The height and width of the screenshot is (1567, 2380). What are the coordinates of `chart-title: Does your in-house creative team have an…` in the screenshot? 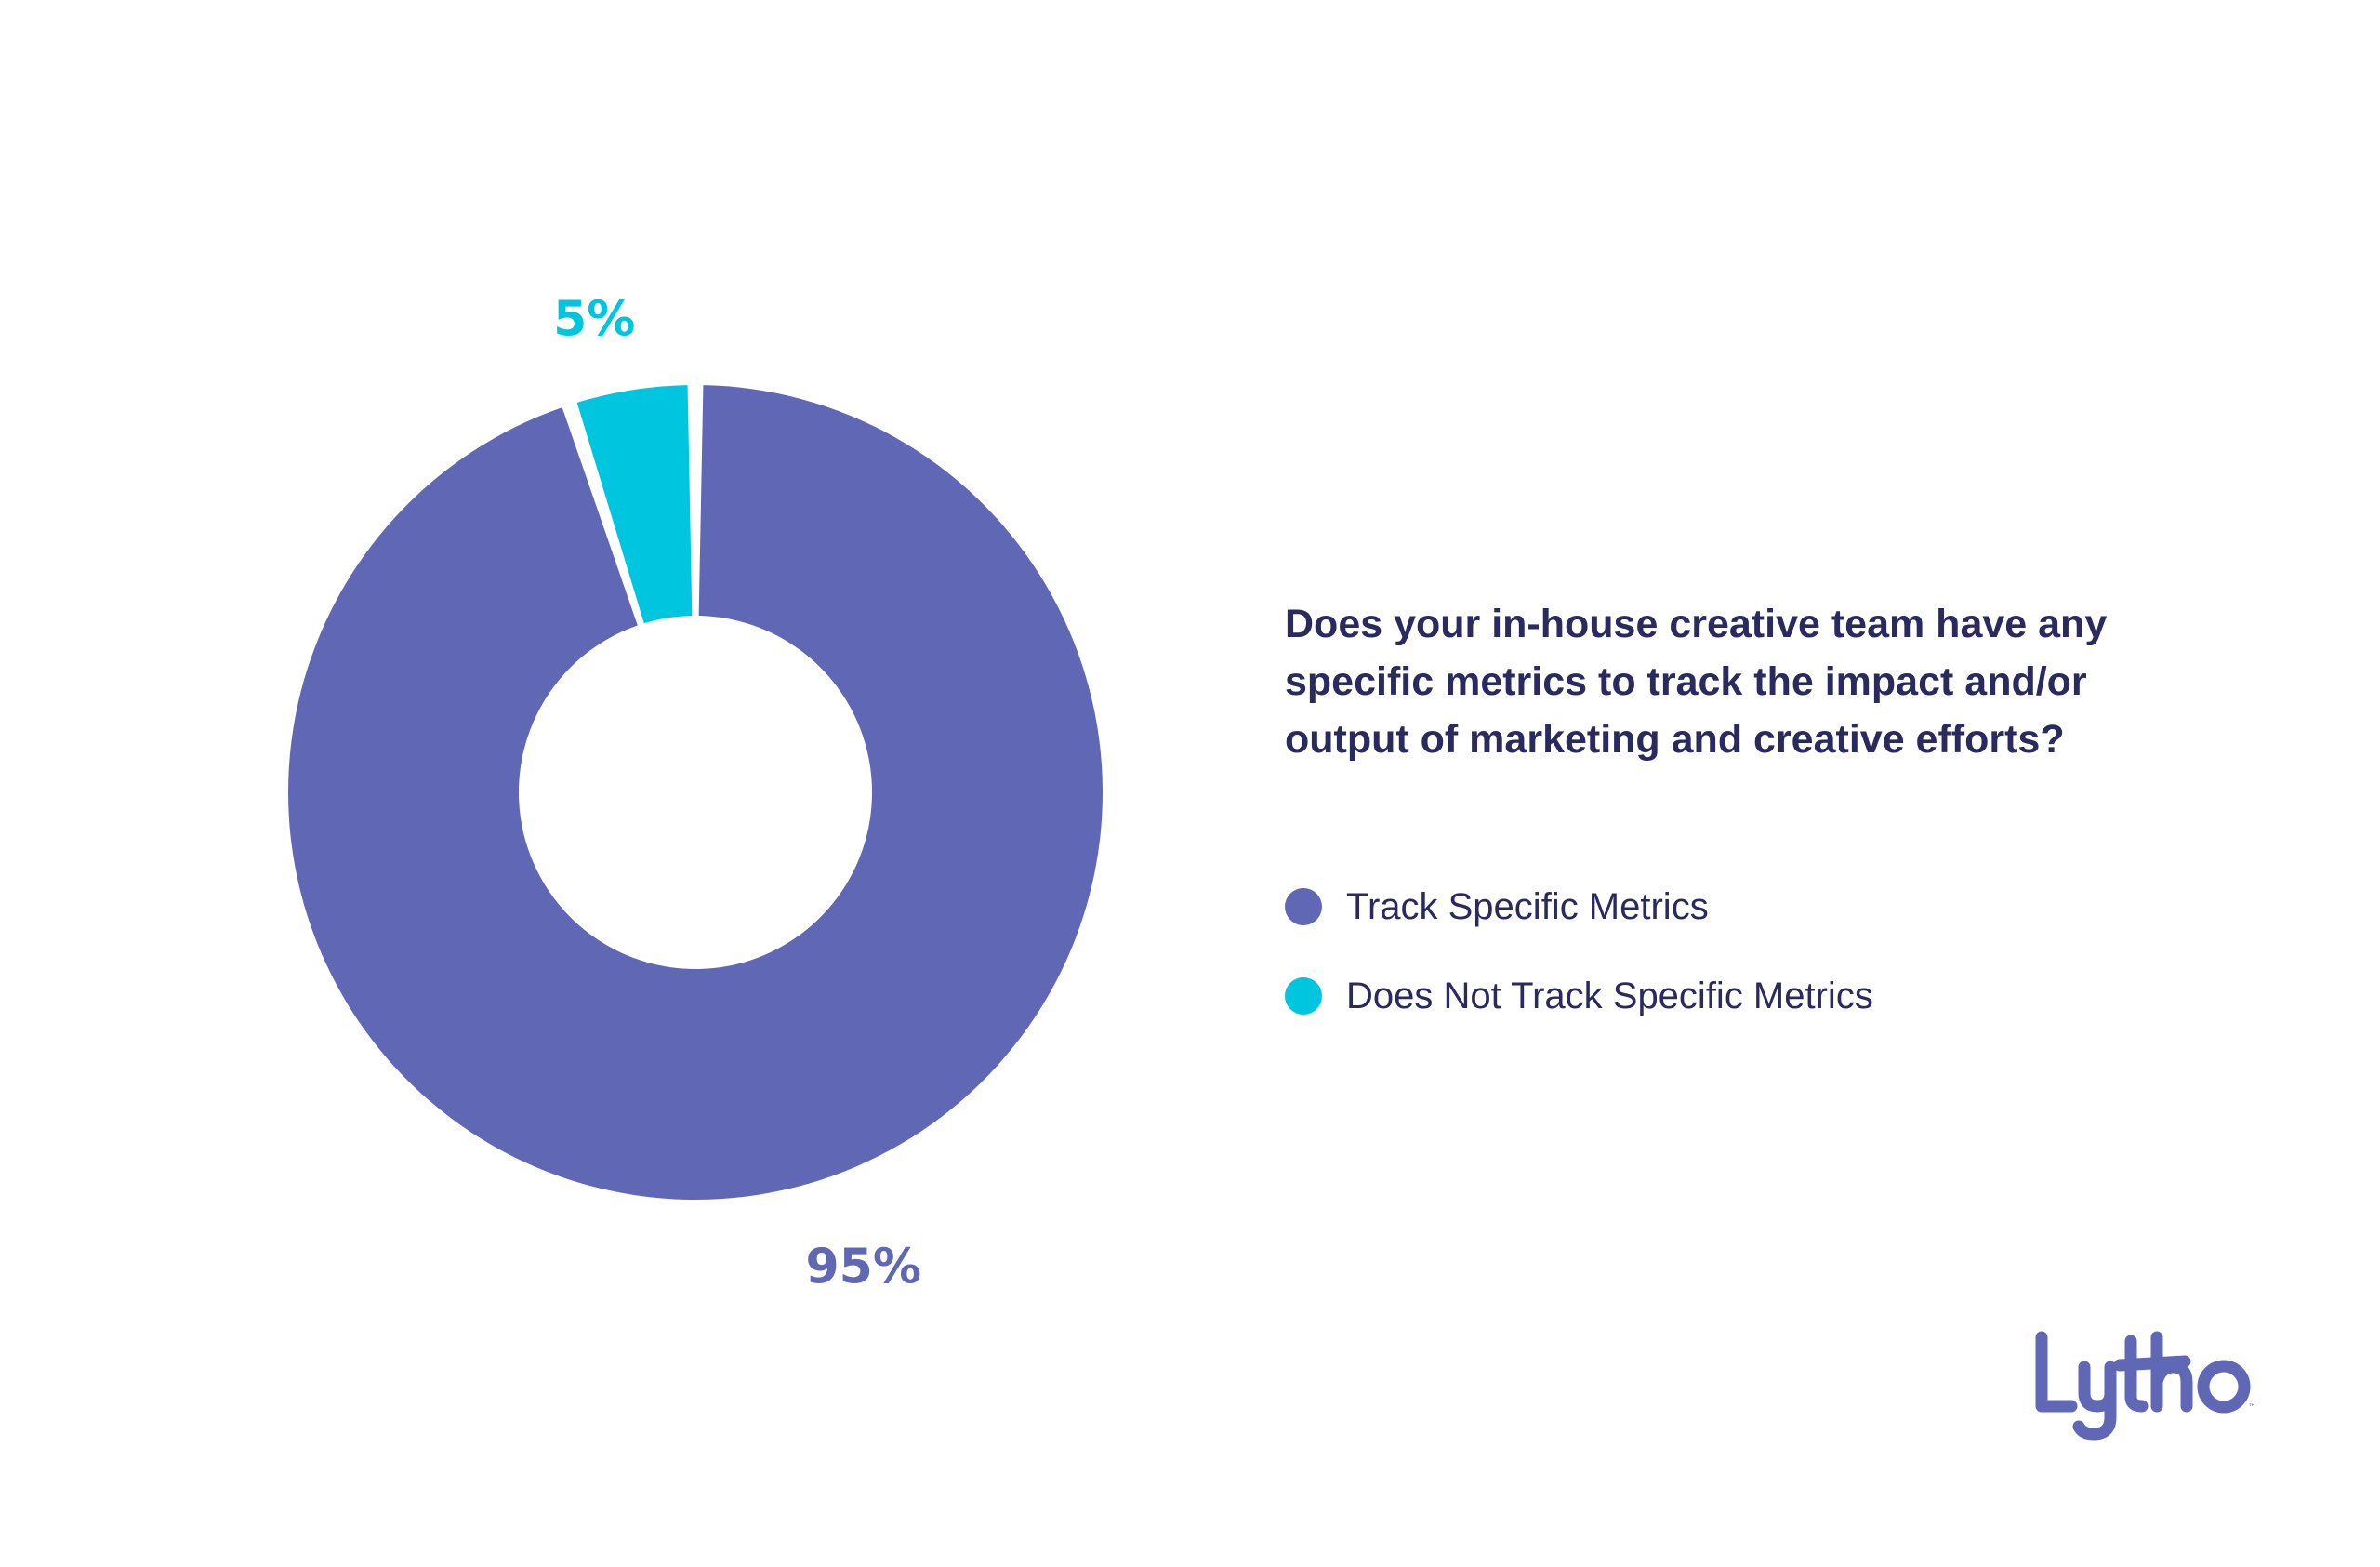 It's located at (1696, 682).